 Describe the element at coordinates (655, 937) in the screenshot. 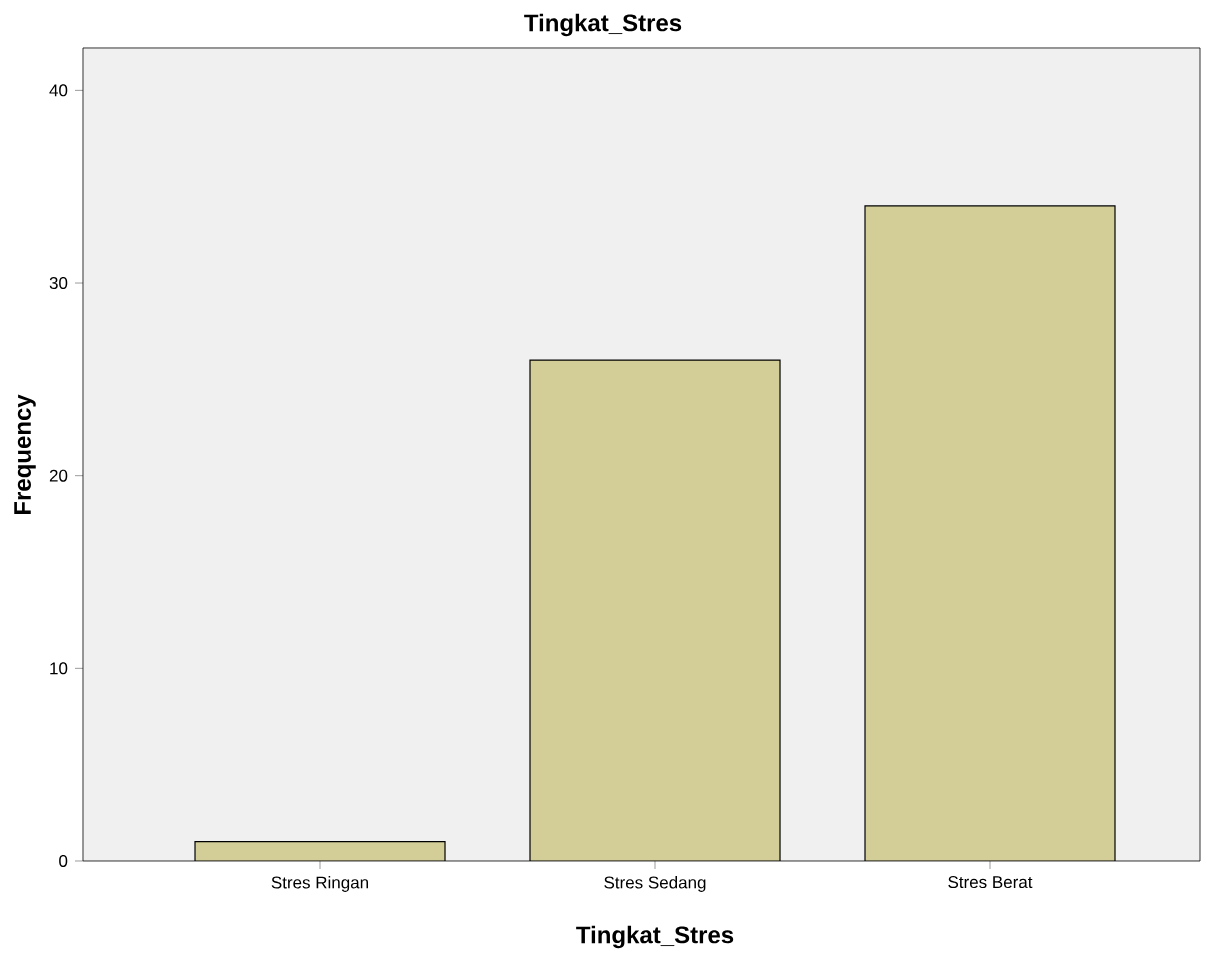

I see `x-axis-title: Tingkat_Stres` at that location.